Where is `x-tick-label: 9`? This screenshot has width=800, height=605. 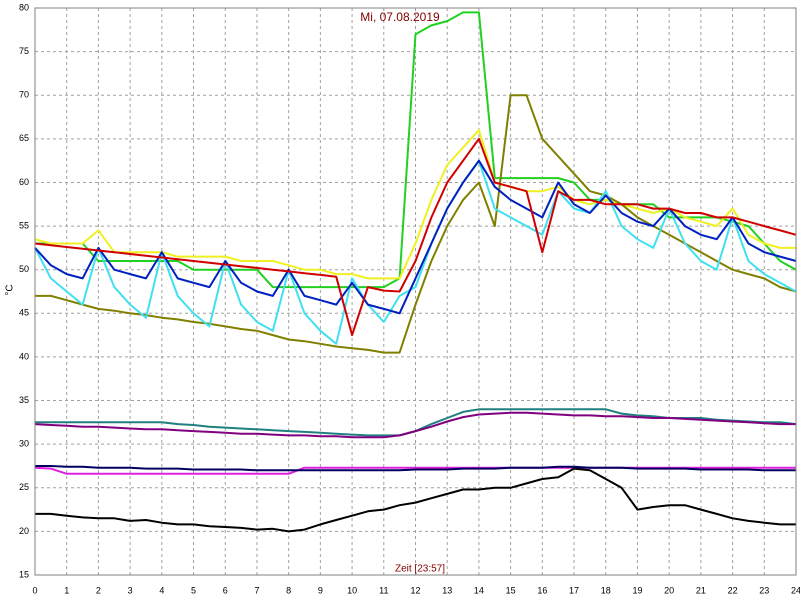
x-tick-label: 9 is located at coordinates (320, 590).